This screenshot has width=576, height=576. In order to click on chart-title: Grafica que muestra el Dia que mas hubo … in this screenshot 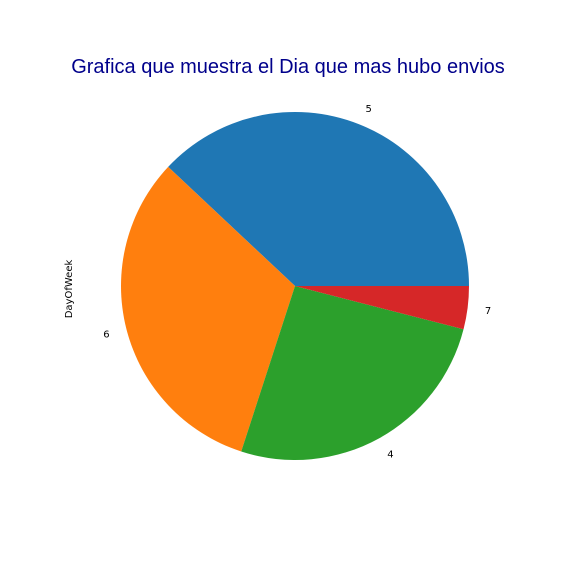, I will do `click(288, 67)`.